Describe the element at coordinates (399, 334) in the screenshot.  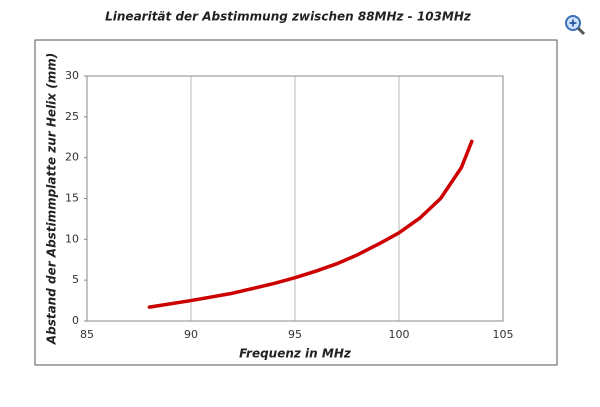
I see `x-tick-label: 100` at that location.